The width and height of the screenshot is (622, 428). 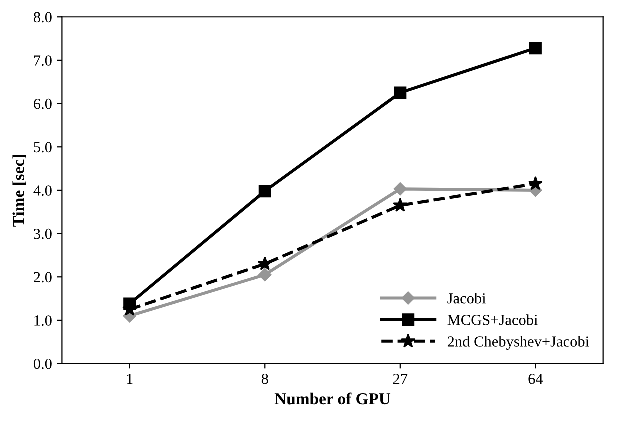 I want to click on y-tick-label: 4.0, so click(x=43, y=191).